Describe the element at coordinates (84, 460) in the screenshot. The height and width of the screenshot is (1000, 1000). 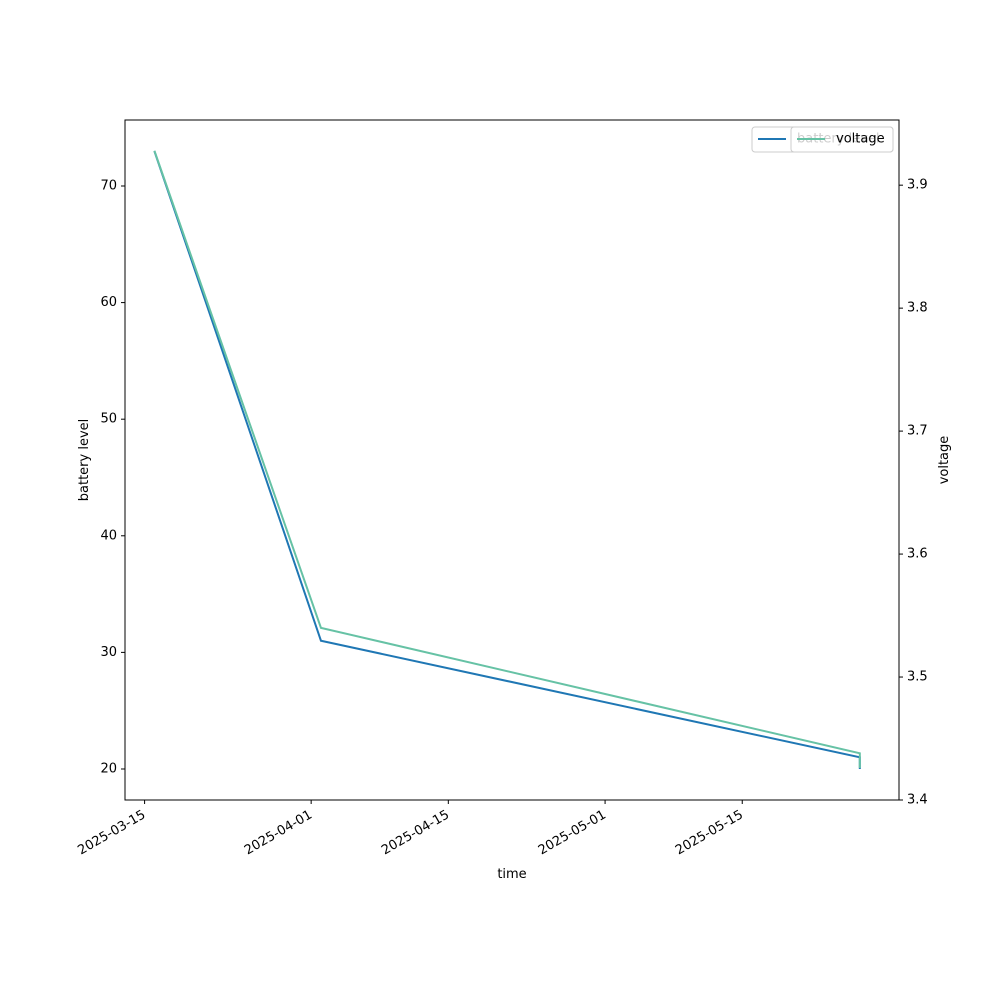
I see `y-axis-label: battery level` at that location.